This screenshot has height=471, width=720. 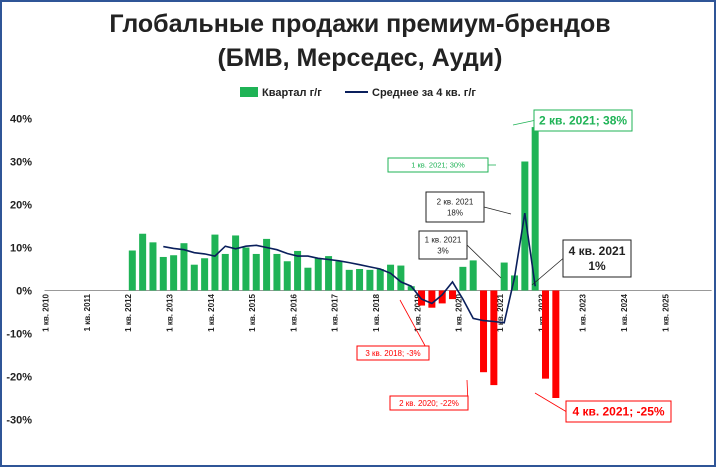 I want to click on annotation-label: 1 кв. 2021 3%, so click(x=443, y=245).